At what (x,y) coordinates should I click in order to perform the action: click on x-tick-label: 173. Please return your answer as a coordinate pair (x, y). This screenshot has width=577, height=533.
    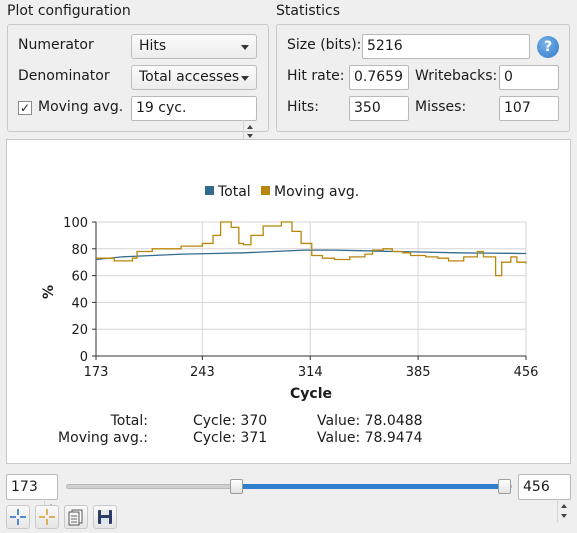
    Looking at the image, I should click on (96, 372).